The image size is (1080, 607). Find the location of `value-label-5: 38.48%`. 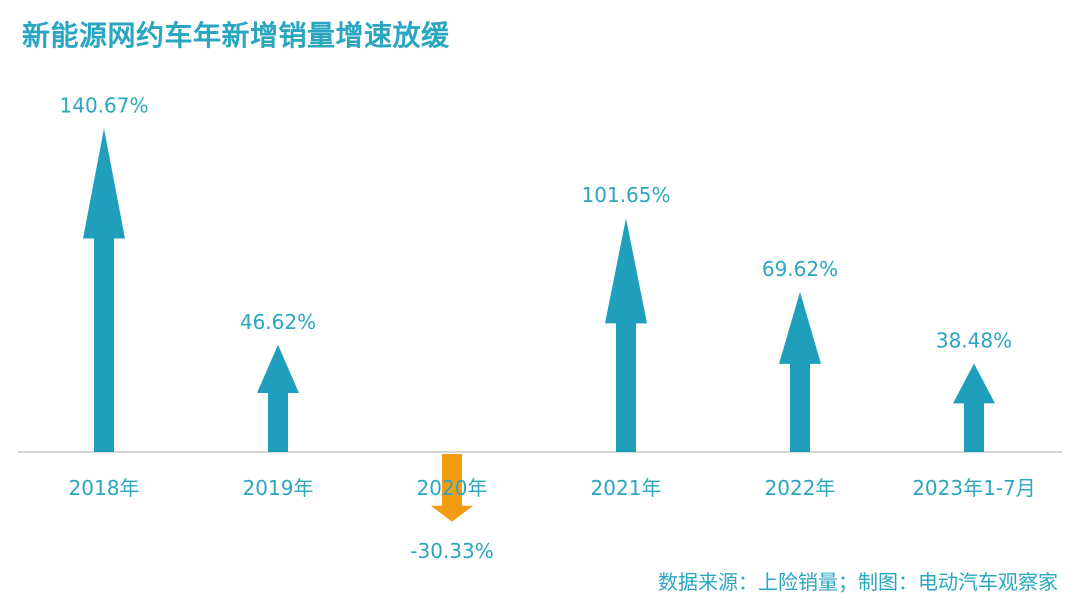

value-label-5: 38.48% is located at coordinates (974, 340).